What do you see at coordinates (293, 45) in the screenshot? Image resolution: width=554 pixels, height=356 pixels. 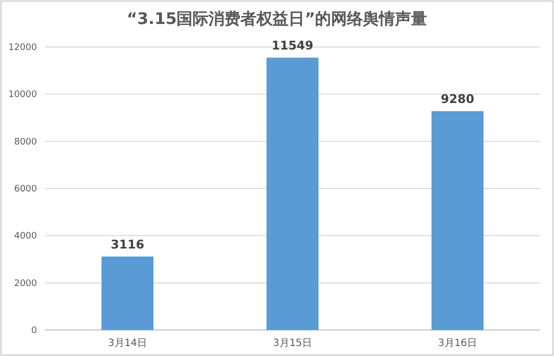 I see `data-label: 11549` at bounding box center [293, 45].